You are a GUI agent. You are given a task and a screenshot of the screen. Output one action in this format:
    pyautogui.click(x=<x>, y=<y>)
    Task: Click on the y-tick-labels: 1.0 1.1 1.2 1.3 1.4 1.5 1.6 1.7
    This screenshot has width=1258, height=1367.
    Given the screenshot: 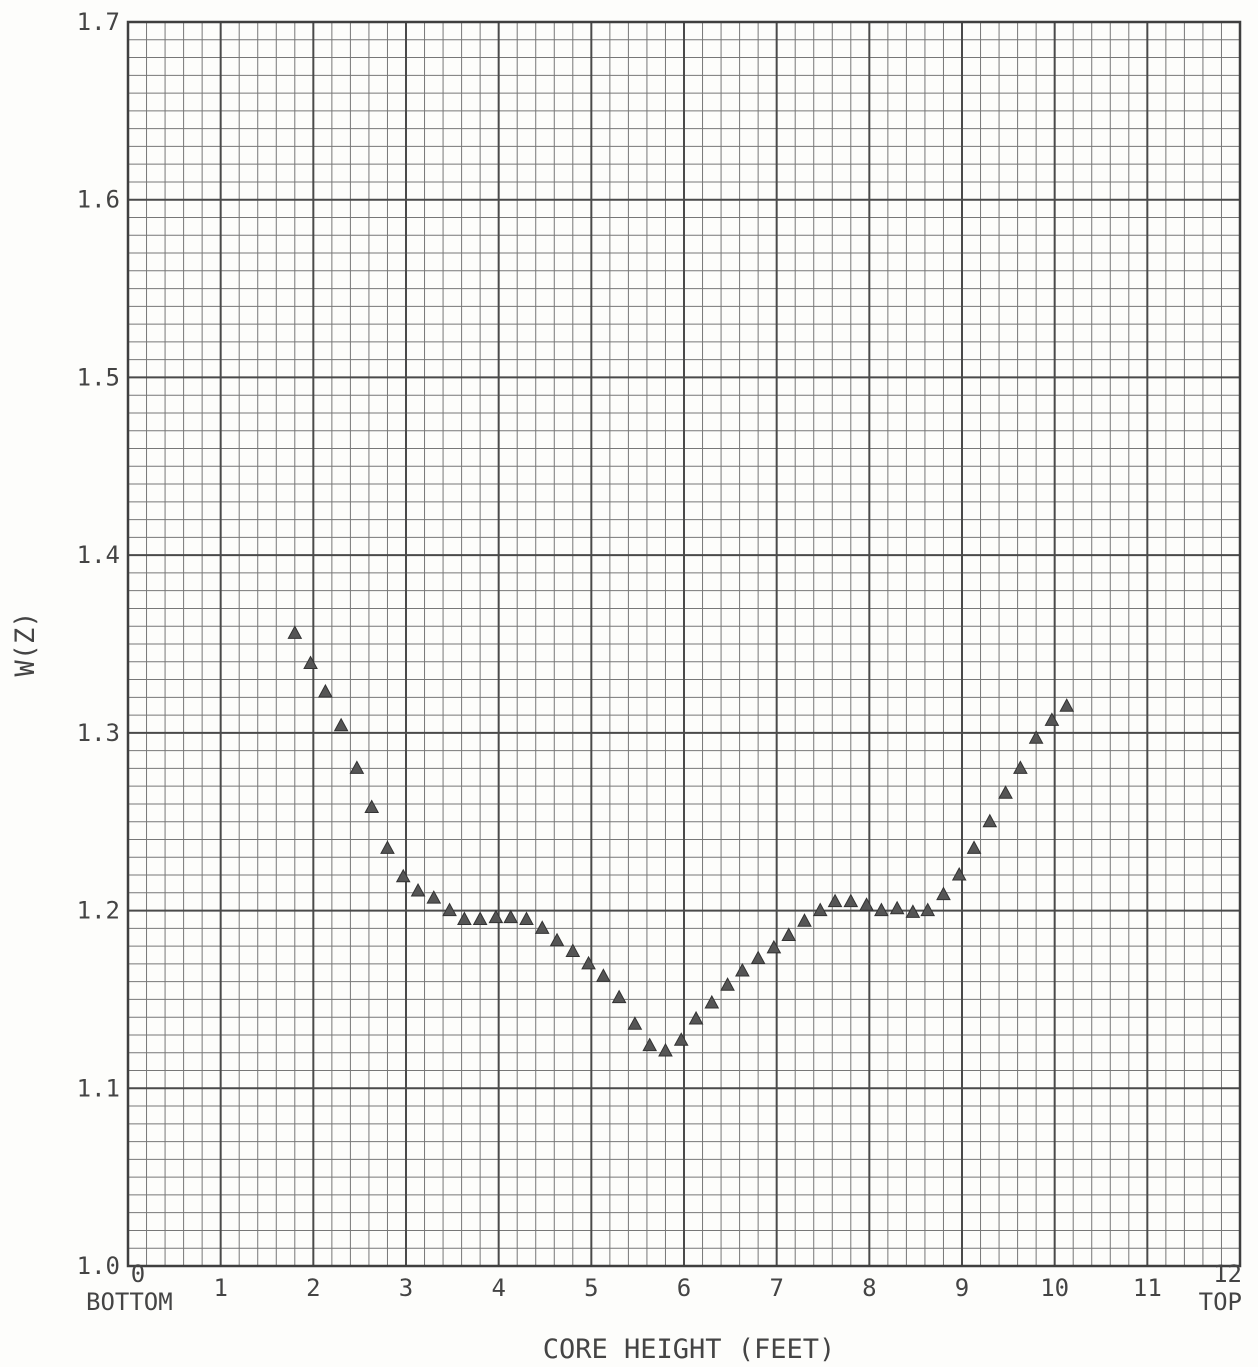 What is the action you would take?
    pyautogui.click(x=98, y=644)
    